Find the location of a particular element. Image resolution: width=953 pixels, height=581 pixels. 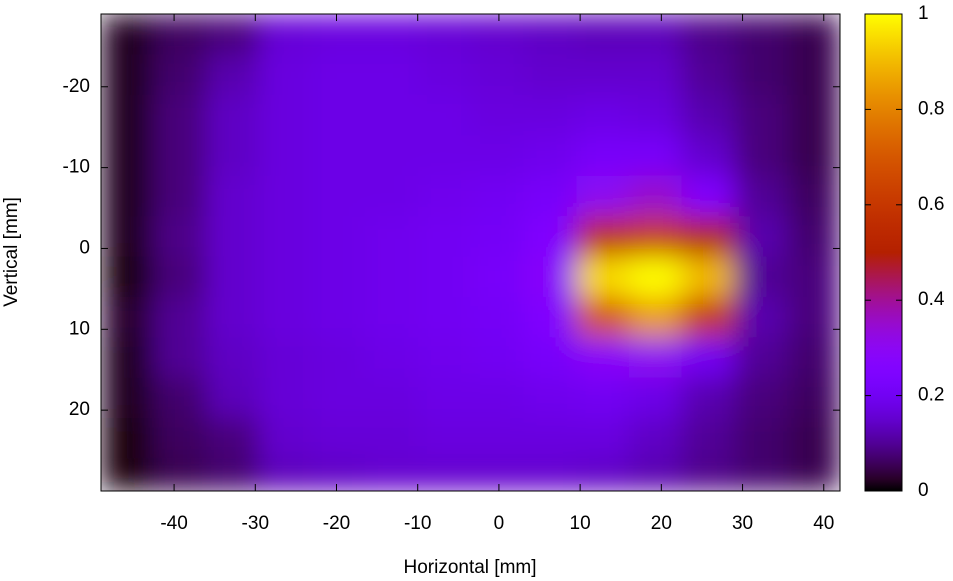

x-tick-label: -40 is located at coordinates (173, 523).